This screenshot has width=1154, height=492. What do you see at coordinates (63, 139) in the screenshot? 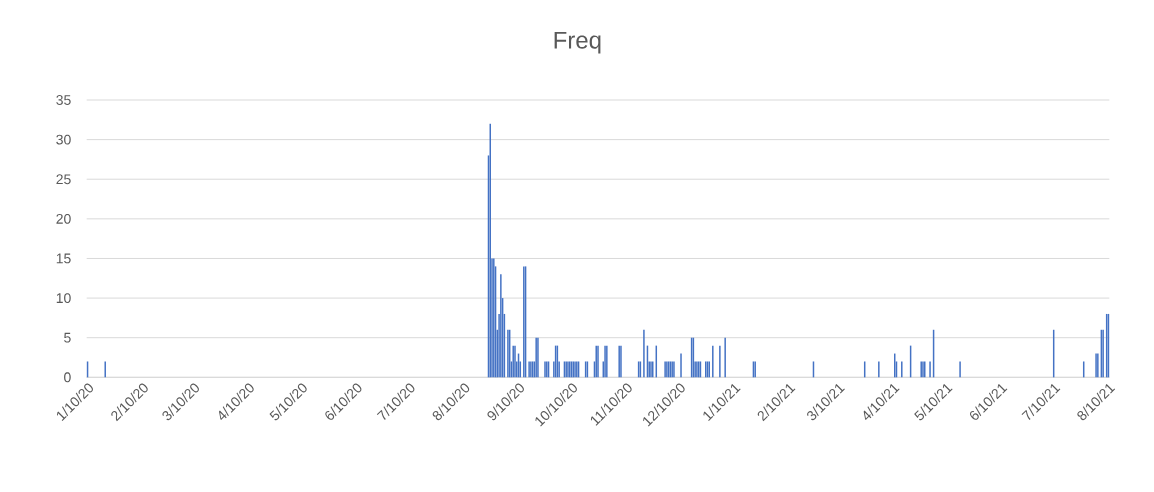
I see `y-tick-label: 30` at bounding box center [63, 139].